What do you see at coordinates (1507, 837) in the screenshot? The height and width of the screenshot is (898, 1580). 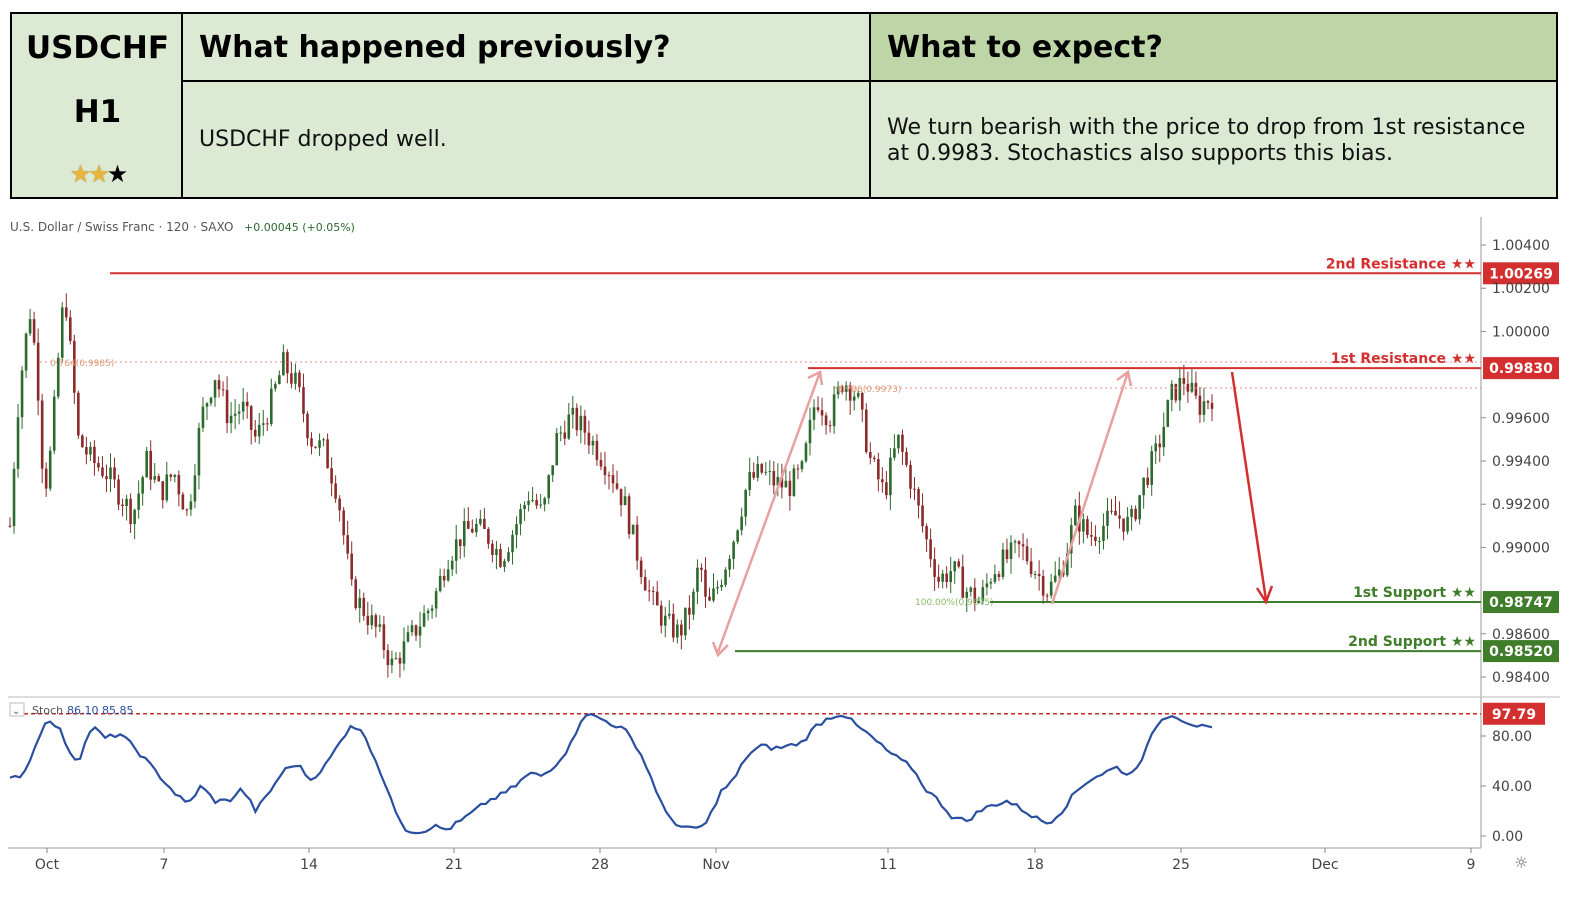 I see `stoch-tick-label-2: 0.00` at bounding box center [1507, 837].